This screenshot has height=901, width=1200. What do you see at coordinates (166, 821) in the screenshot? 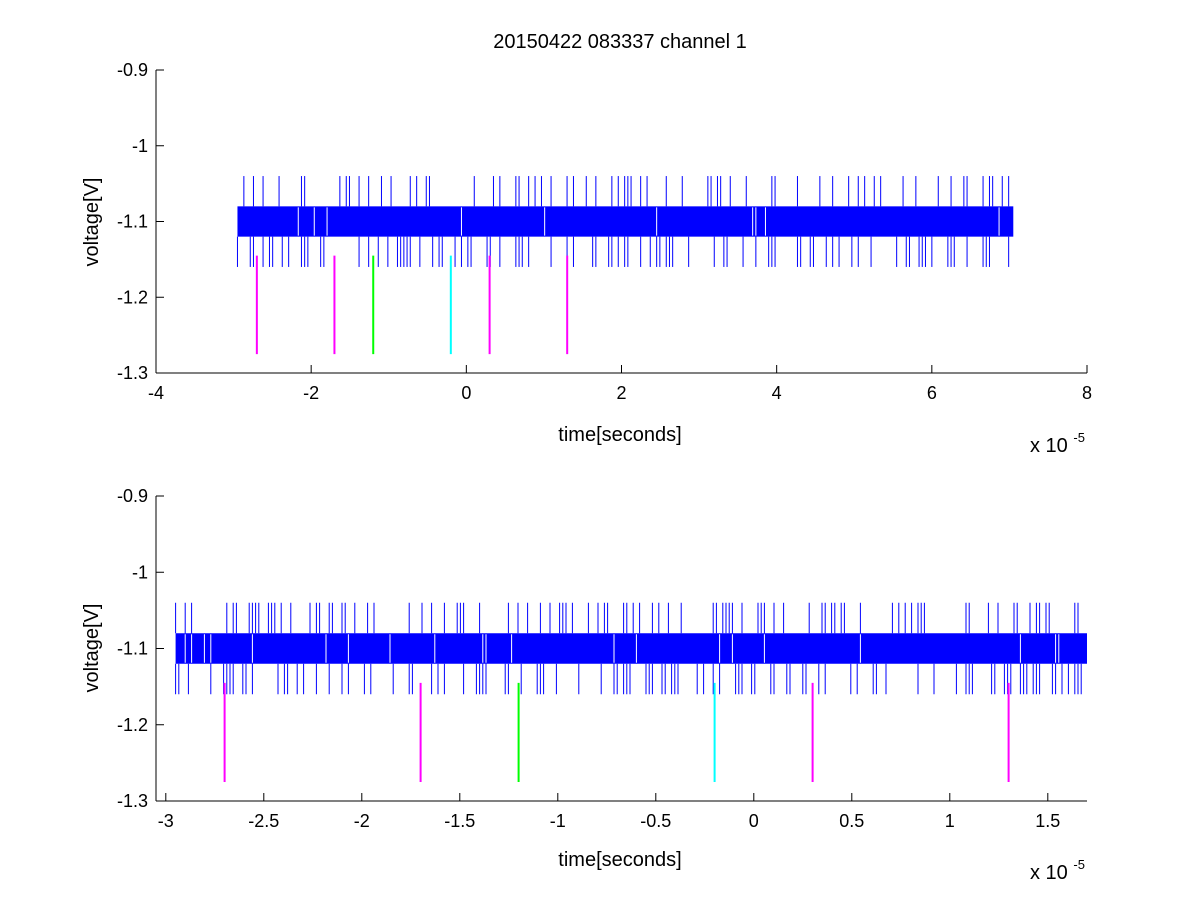
I see `x-tick-label: -3` at bounding box center [166, 821].